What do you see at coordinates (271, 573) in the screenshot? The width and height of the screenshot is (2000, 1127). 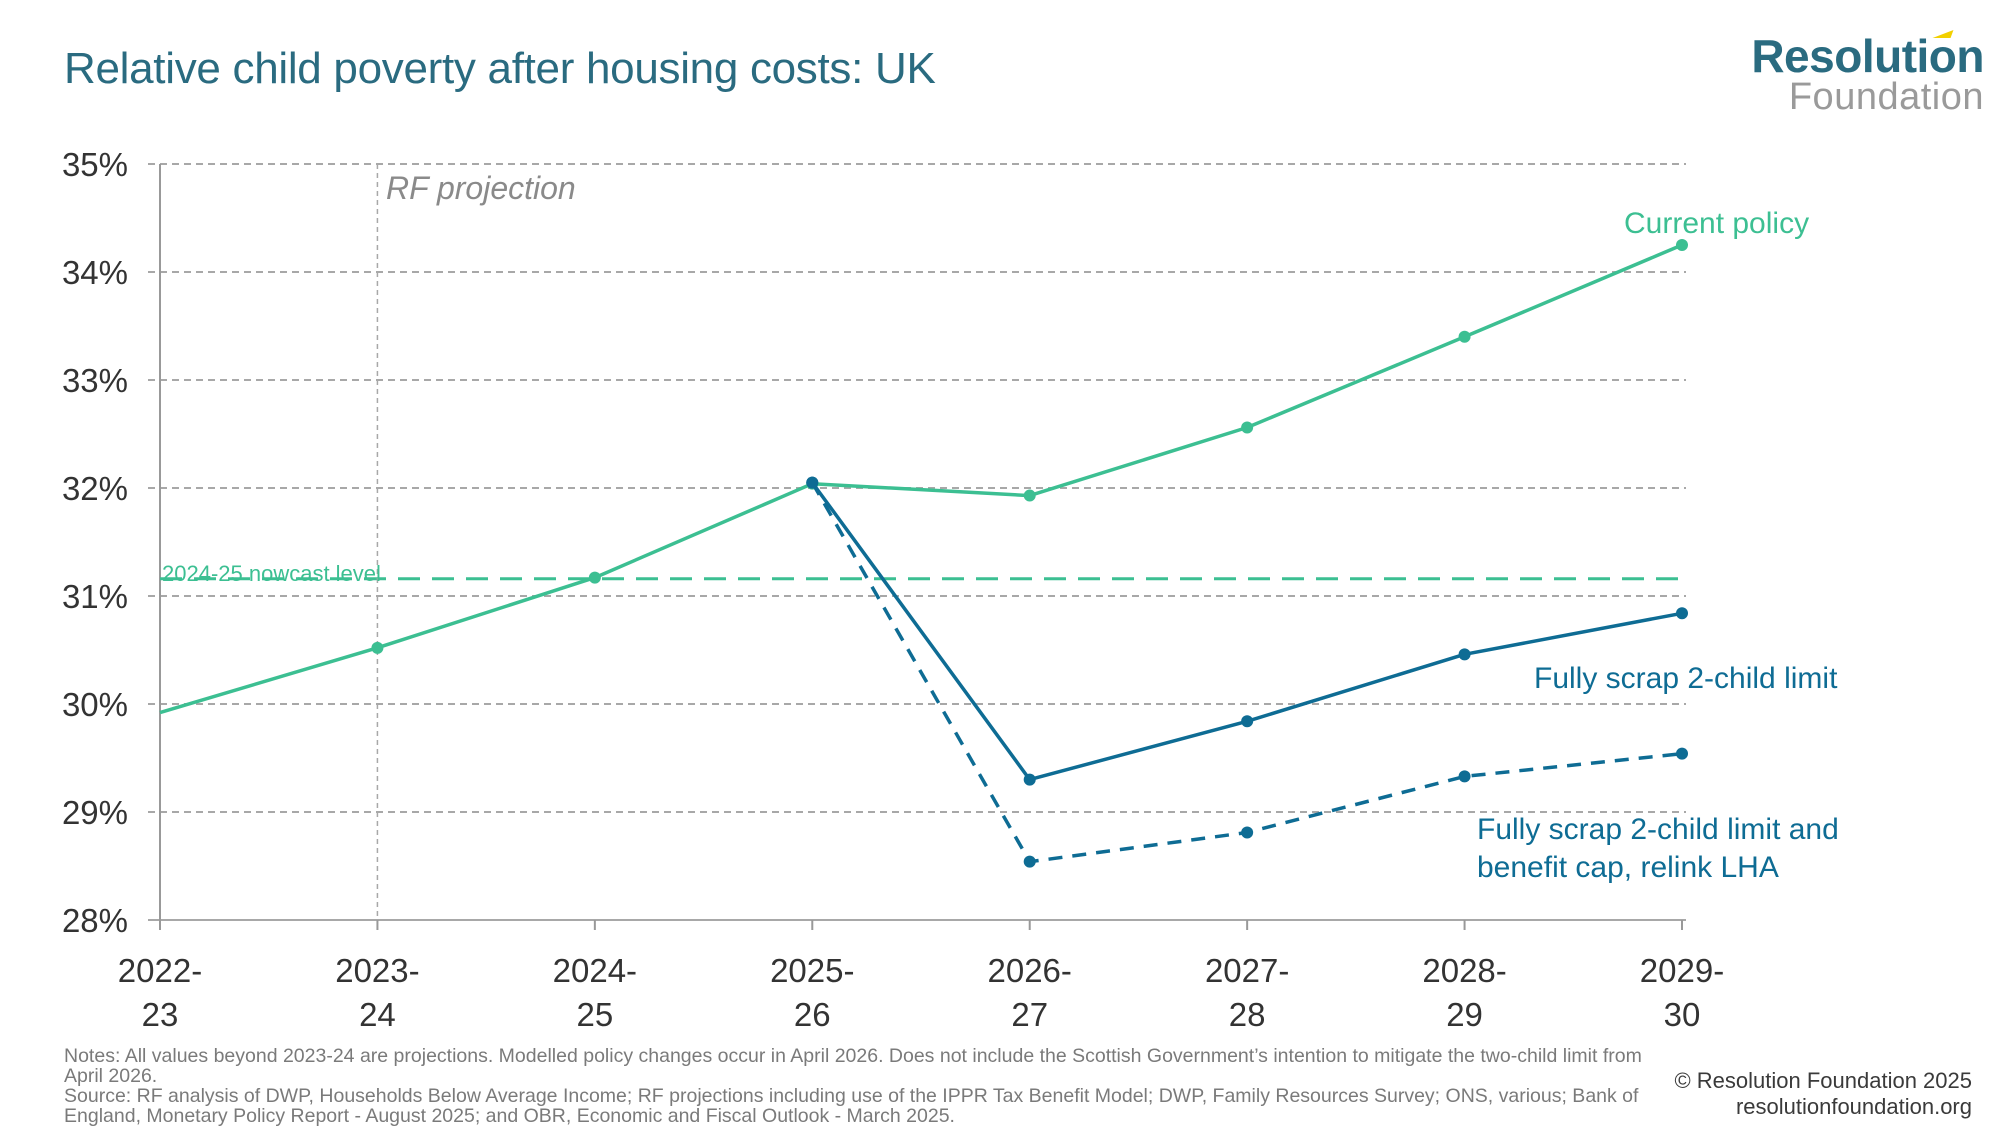 I see `nowcast-level-label: 2024-25 nowcast level` at bounding box center [271, 573].